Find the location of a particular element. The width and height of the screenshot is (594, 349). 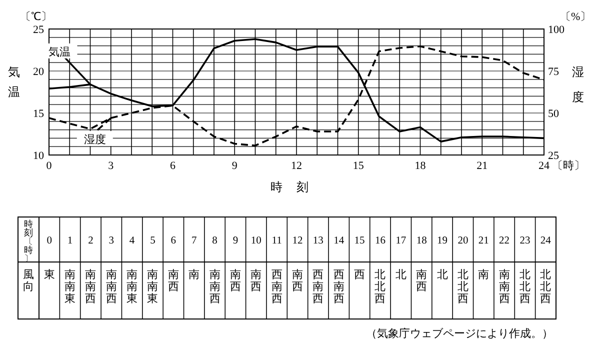

legend-label: 湿度 is located at coordinates (95, 139).